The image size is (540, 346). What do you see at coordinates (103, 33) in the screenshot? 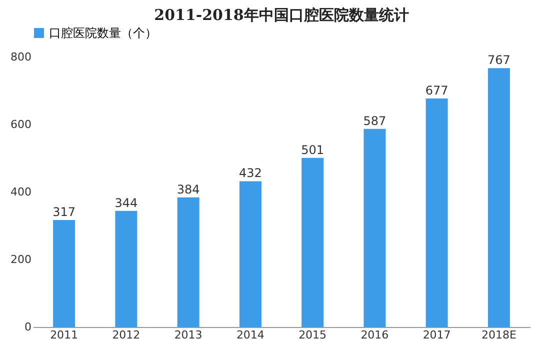
I see `legend-label: 口腔医院数量（个）` at bounding box center [103, 33].